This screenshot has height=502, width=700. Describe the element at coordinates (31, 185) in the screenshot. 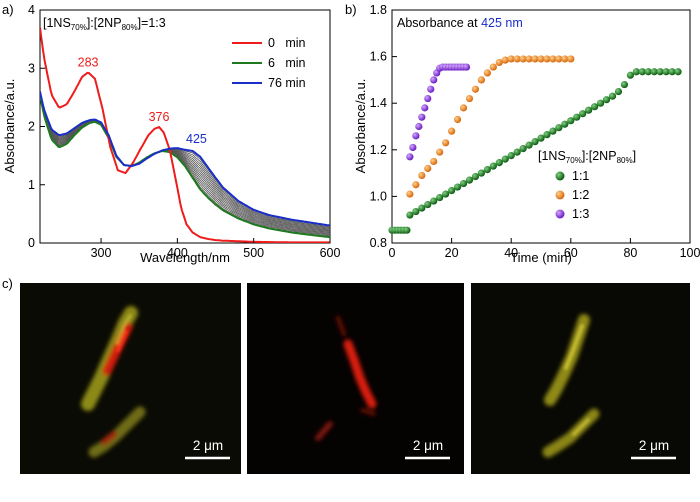

I see `chart-a-ytick-label: 1` at that location.